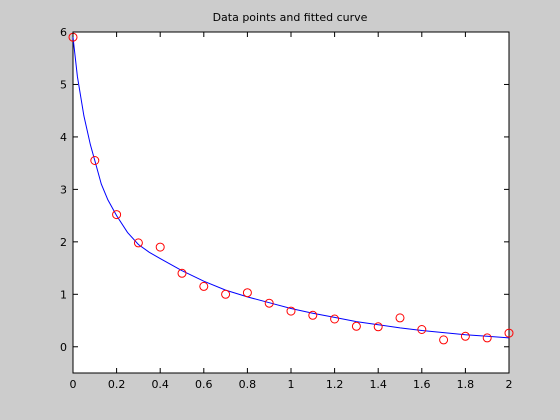 Image resolution: width=560 pixels, height=420 pixels. What do you see at coordinates (248, 384) in the screenshot?
I see `x-tick-label: 0.8` at bounding box center [248, 384].